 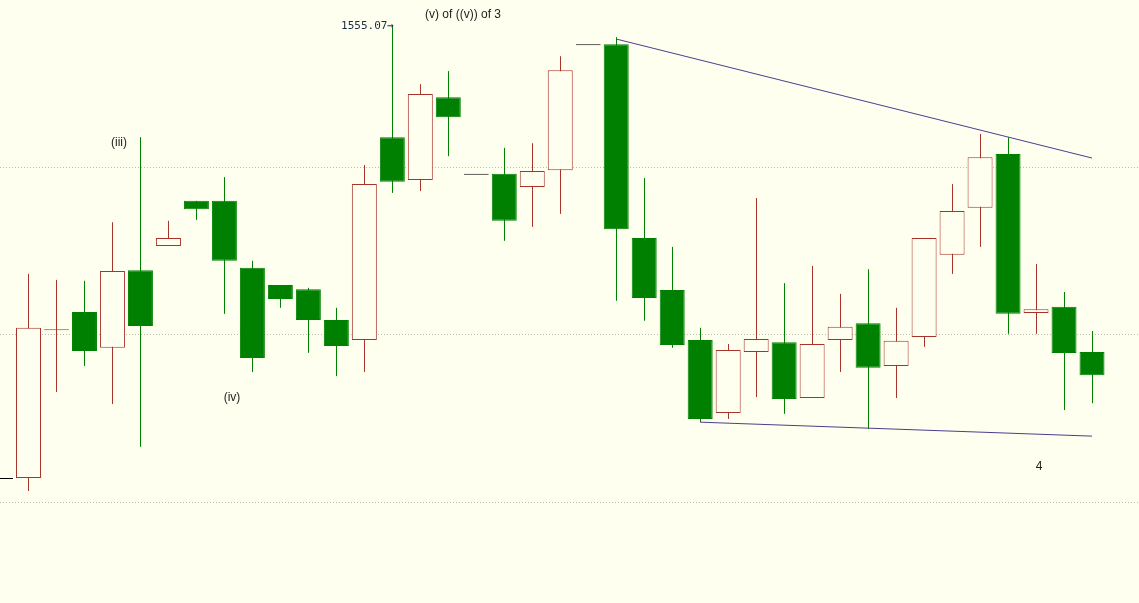 What do you see at coordinates (463, 14) in the screenshot?
I see `text: (v) of ((v)) of 3` at bounding box center [463, 14].